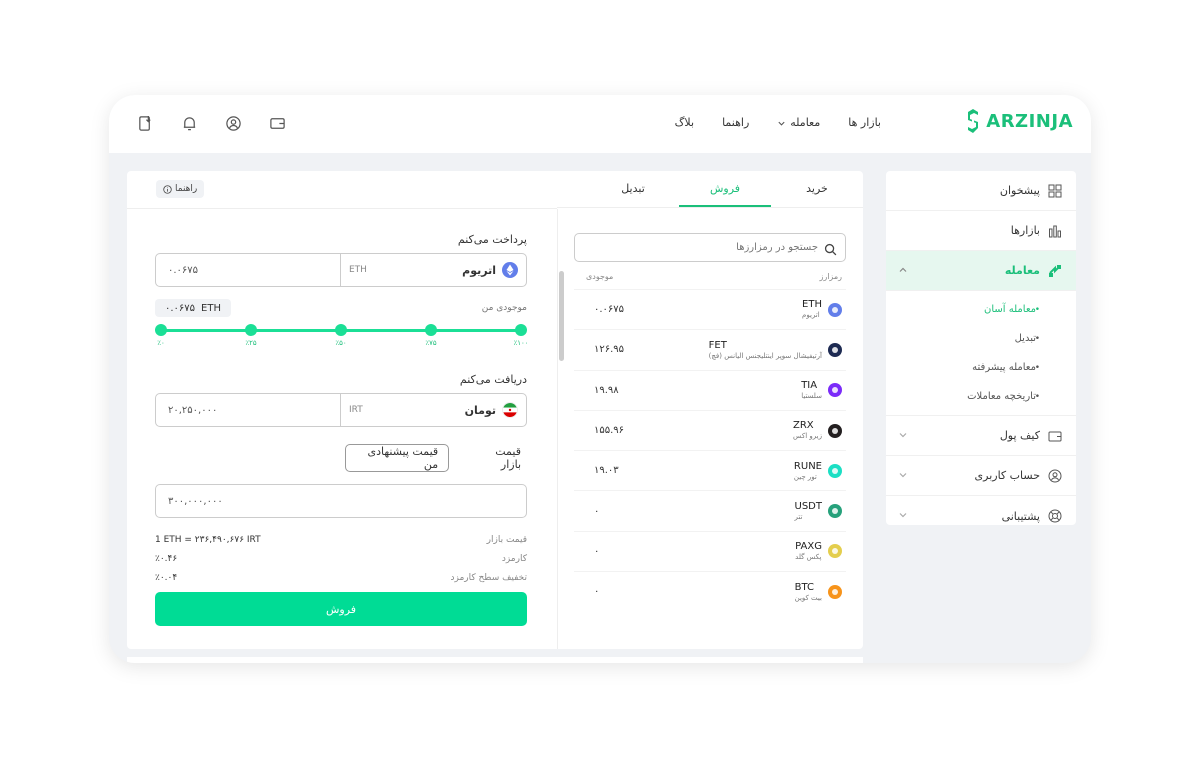 Image resolution: width=1197 pixels, height=759 pixels. What do you see at coordinates (1019, 435) in the screenshot?
I see `sidebar-item-label: کیف پول` at bounding box center [1019, 435].